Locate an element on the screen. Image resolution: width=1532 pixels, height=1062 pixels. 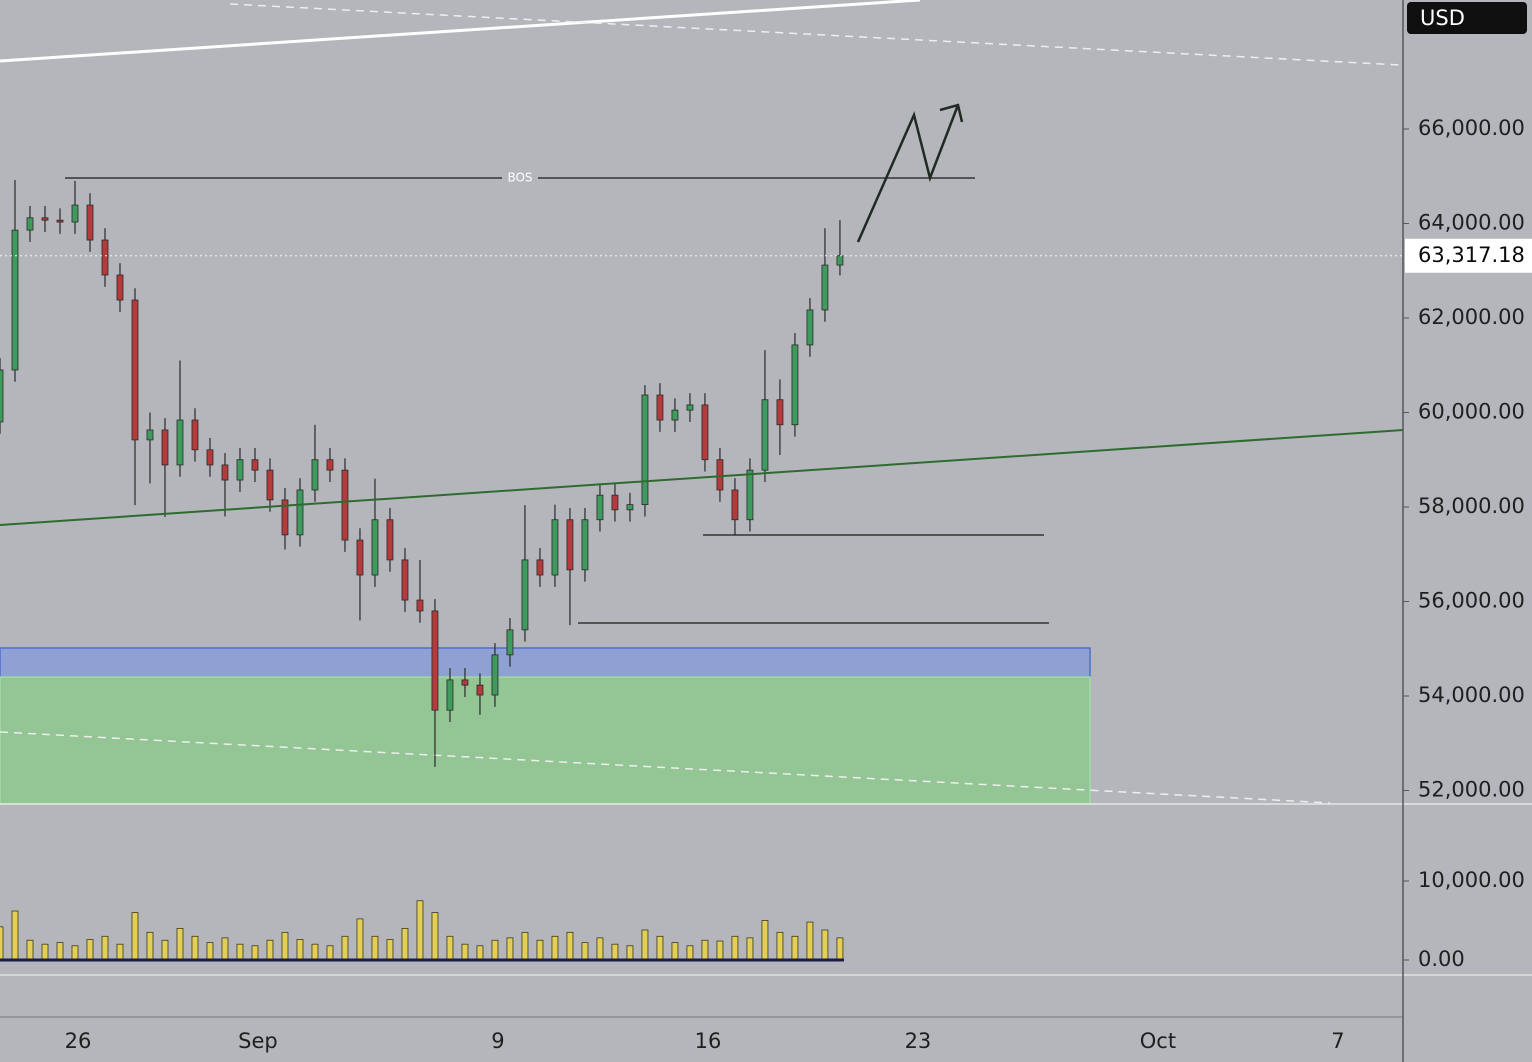
trendline-white is located at coordinates (460, 31).